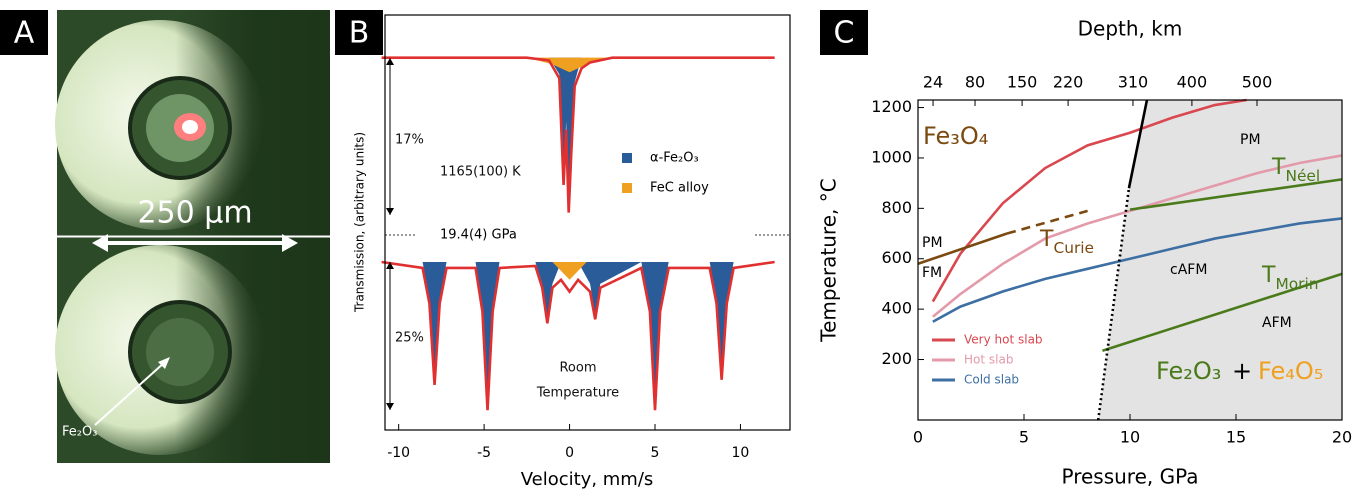  I want to click on x2-tick-label: 310, so click(1133, 82).